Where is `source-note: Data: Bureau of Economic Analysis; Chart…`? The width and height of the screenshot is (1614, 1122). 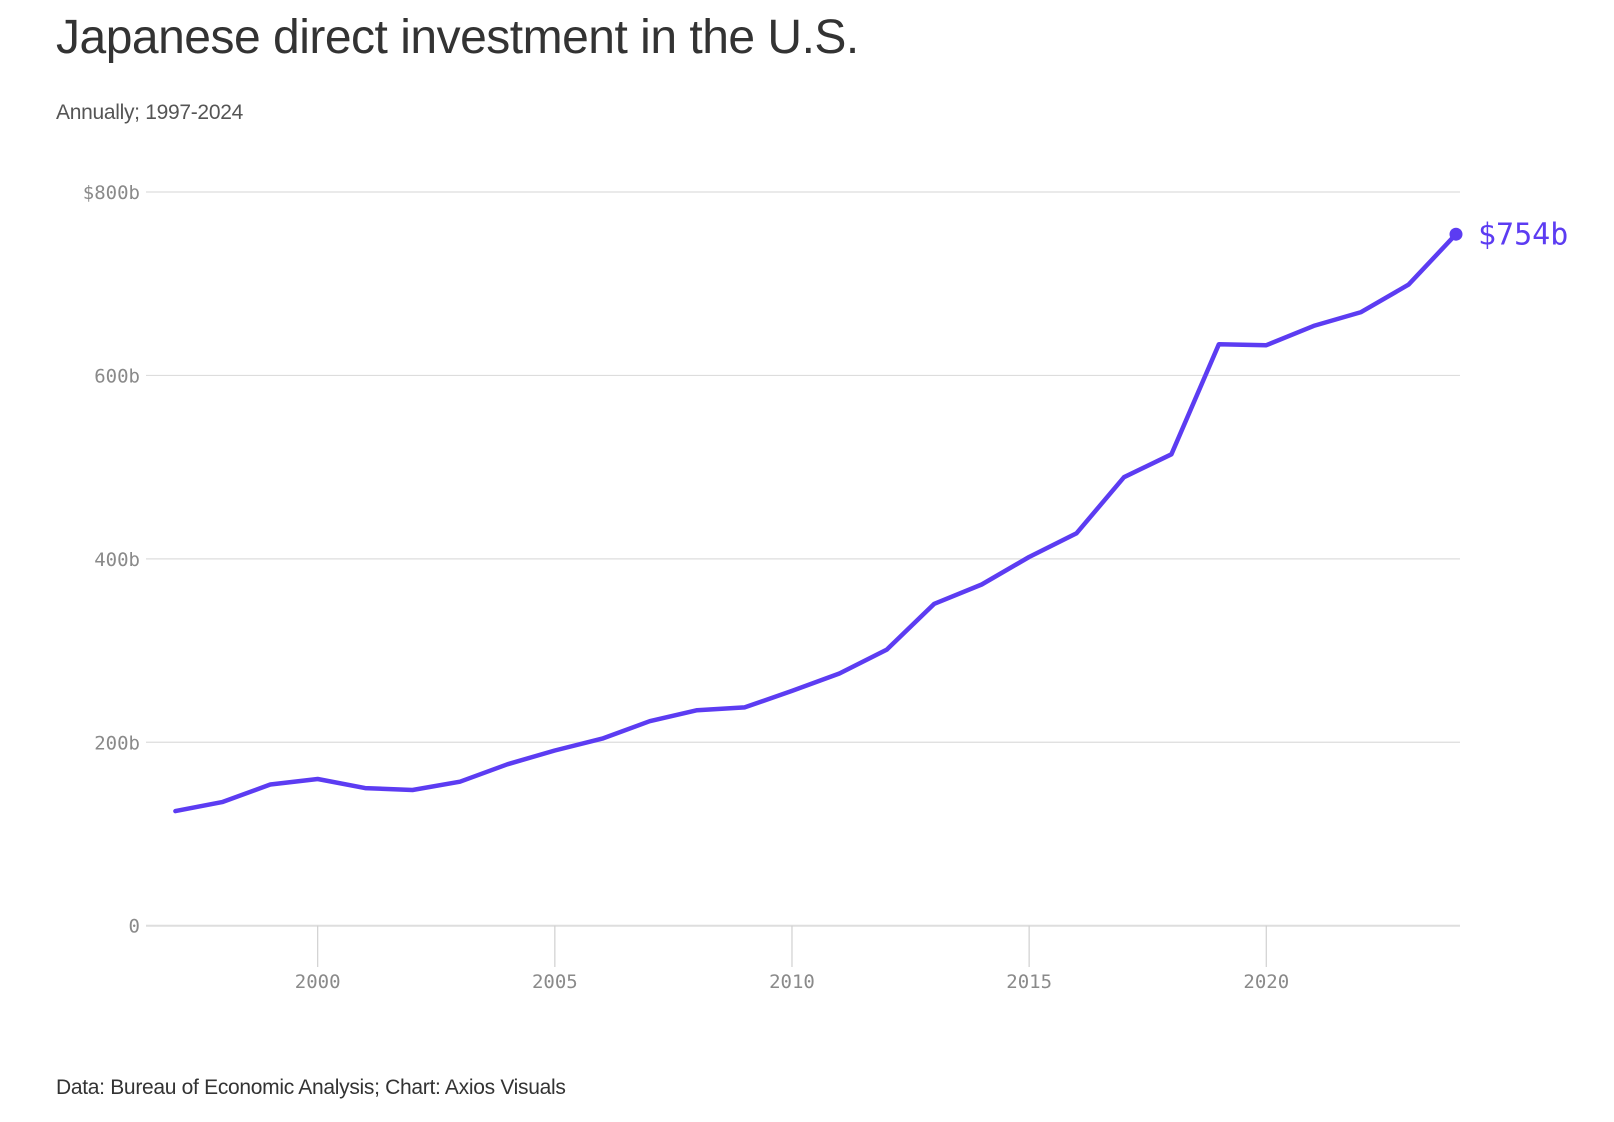
source-note: Data: Bureau of Economic Analysis; Chart… is located at coordinates (311, 1087).